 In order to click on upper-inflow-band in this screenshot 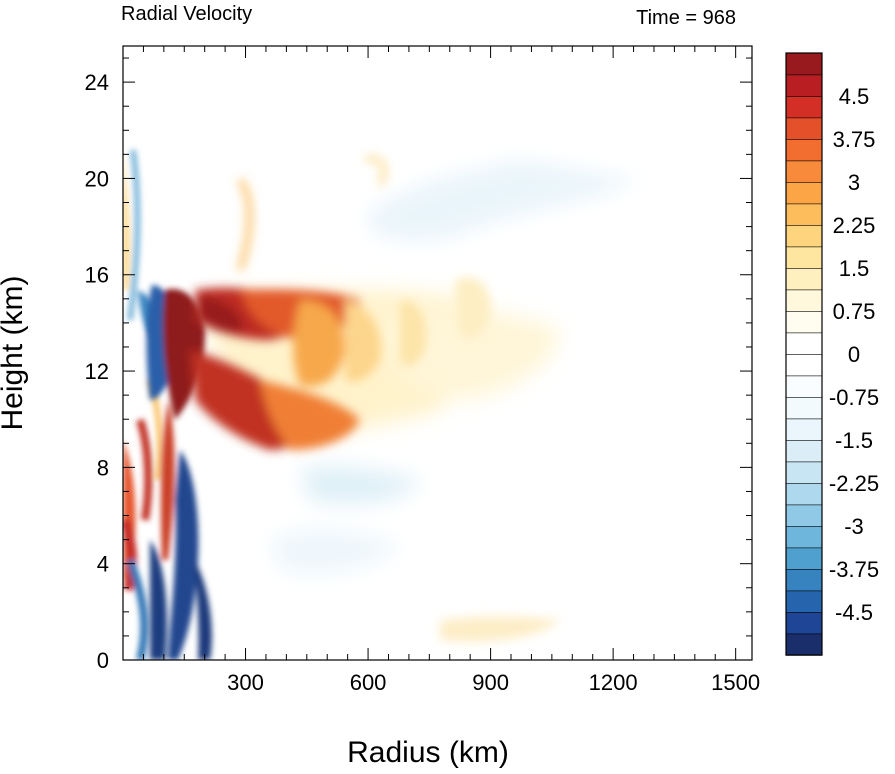, I will do `click(505, 201)`.